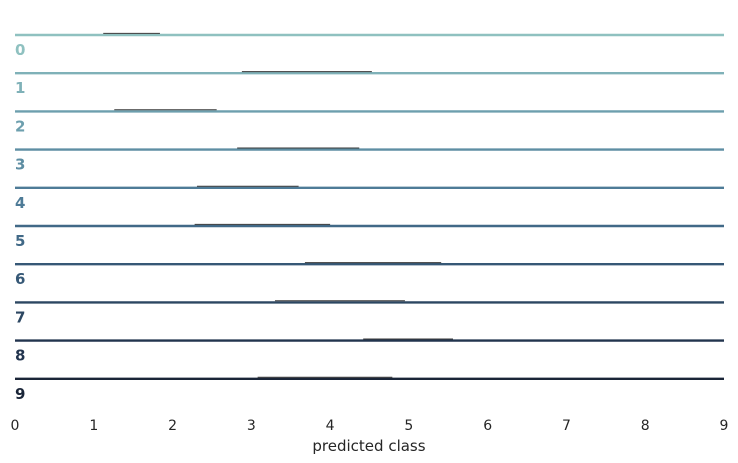  What do you see at coordinates (93, 426) in the screenshot?
I see `x-tick-label: 1` at bounding box center [93, 426].